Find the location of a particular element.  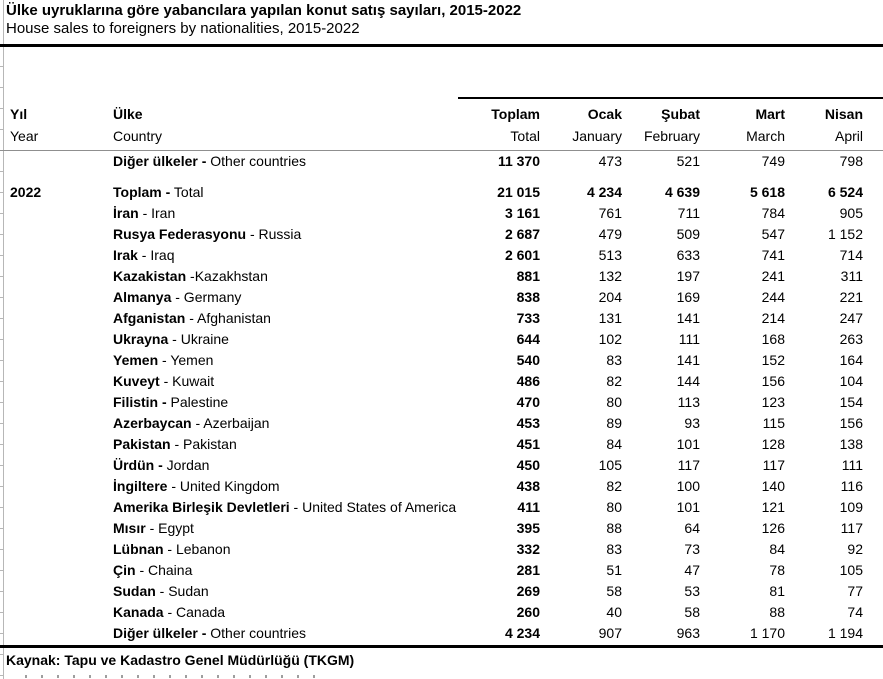

table-row: Ukrayna - Ukraine 644 102 111 168 263 is located at coordinates (441, 339).